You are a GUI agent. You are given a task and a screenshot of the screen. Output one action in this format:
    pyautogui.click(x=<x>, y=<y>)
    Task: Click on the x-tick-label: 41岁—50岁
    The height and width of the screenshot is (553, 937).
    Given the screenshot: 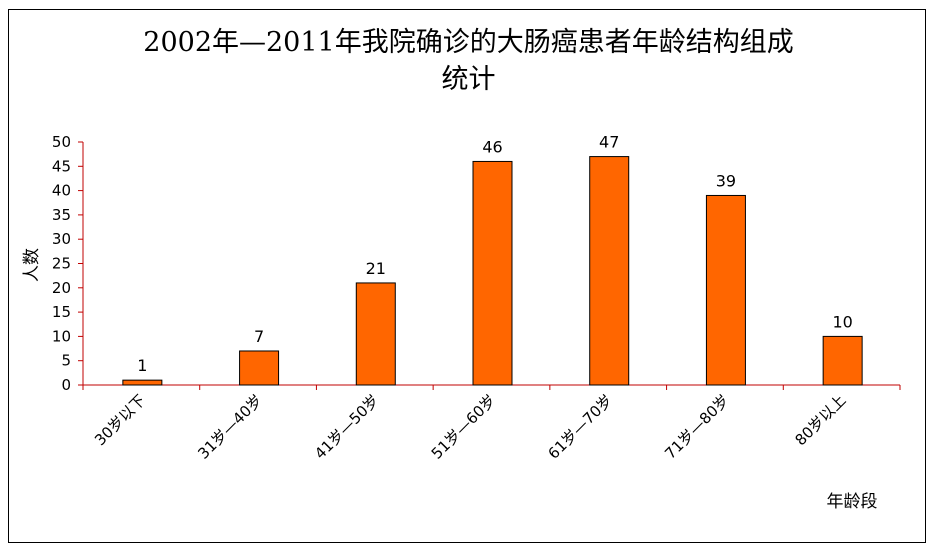 What is the action you would take?
    pyautogui.click(x=347, y=427)
    